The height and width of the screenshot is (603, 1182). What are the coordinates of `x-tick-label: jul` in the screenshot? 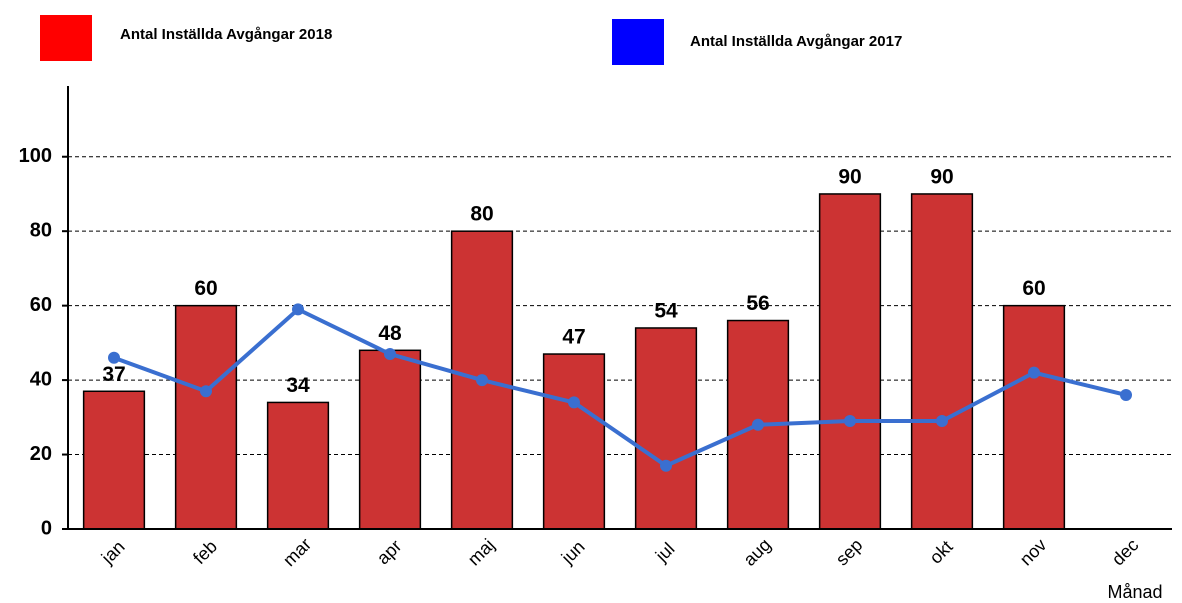 It's located at (665, 553).